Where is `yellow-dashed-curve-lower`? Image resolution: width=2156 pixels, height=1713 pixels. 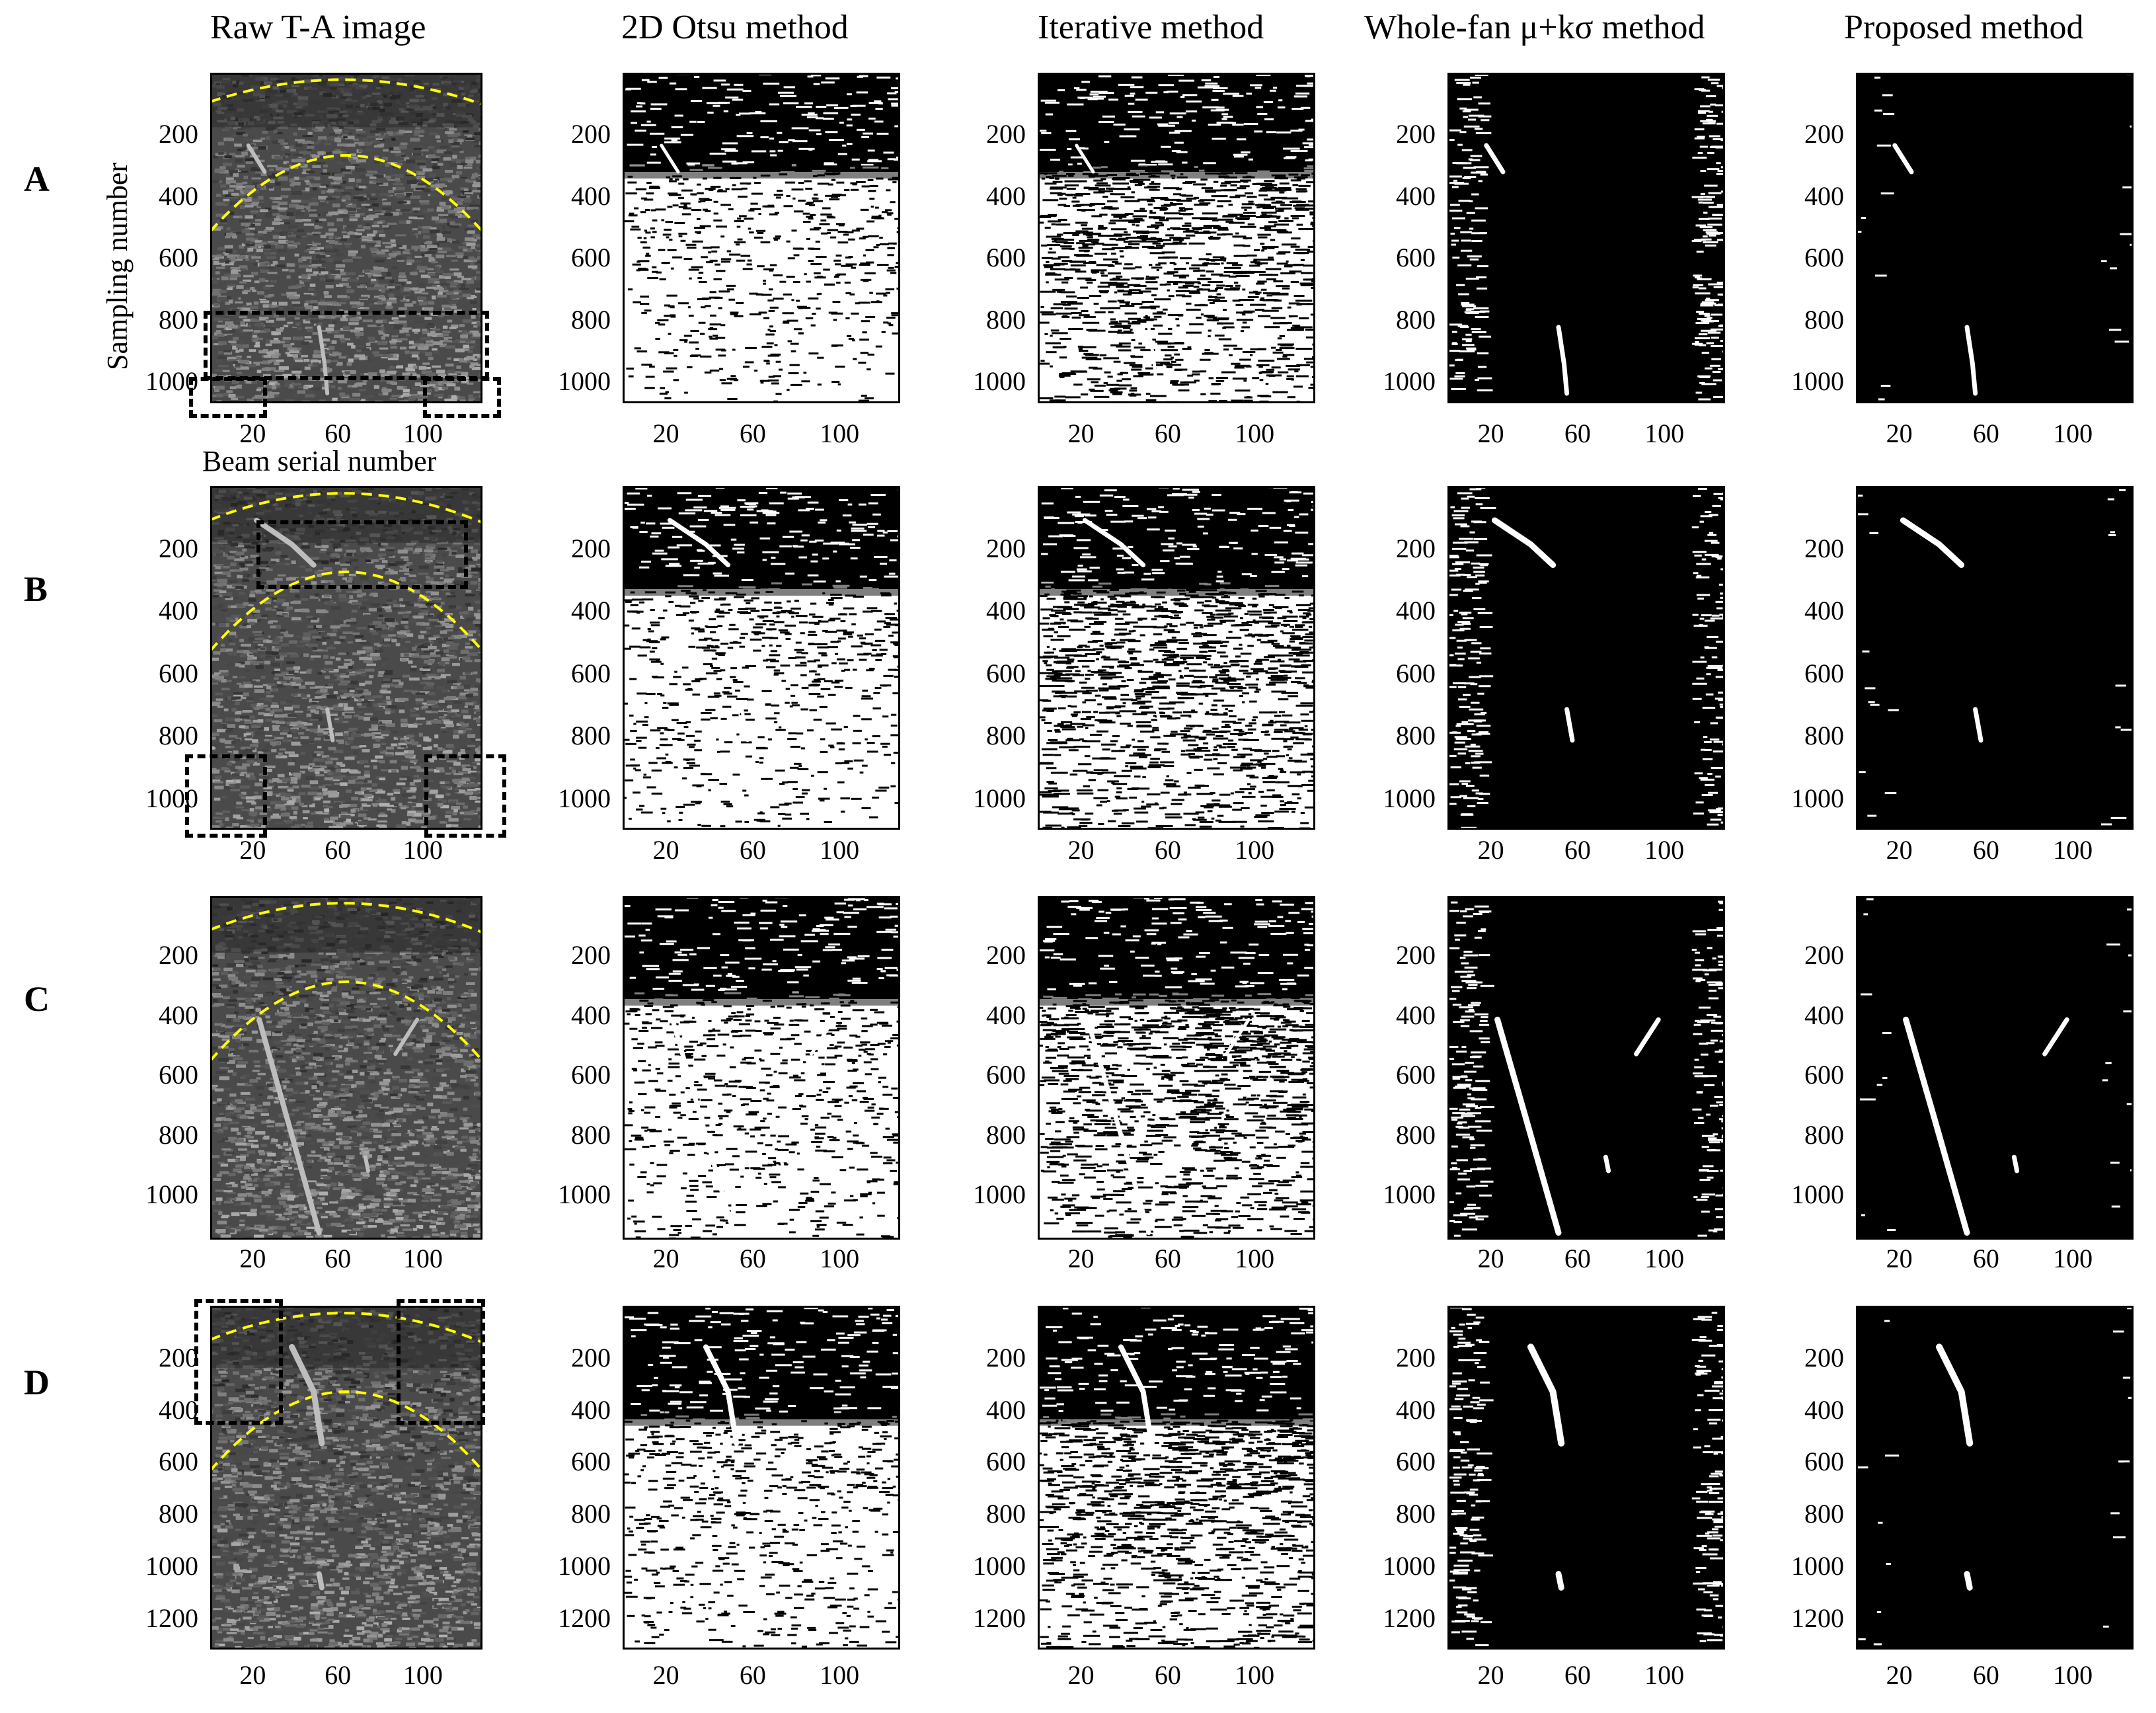 yellow-dashed-curve-lower is located at coordinates (346, 1021).